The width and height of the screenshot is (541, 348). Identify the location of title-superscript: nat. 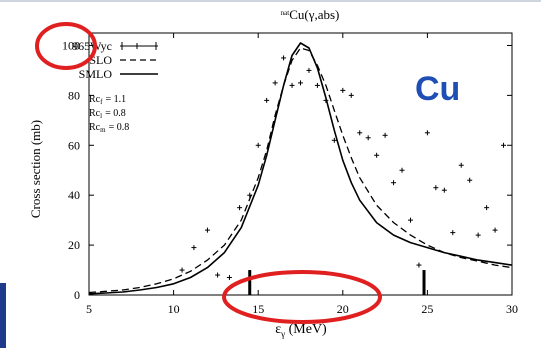
(285, 13).